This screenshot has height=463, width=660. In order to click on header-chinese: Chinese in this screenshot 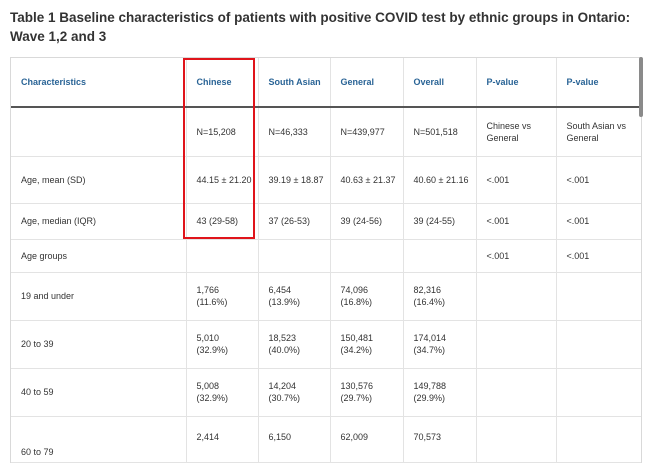, I will do `click(222, 83)`.